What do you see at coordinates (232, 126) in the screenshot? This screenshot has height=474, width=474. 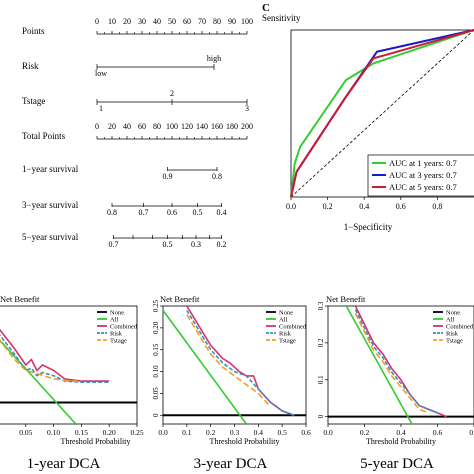 I see `nomogram-tick-label: 180` at bounding box center [232, 126].